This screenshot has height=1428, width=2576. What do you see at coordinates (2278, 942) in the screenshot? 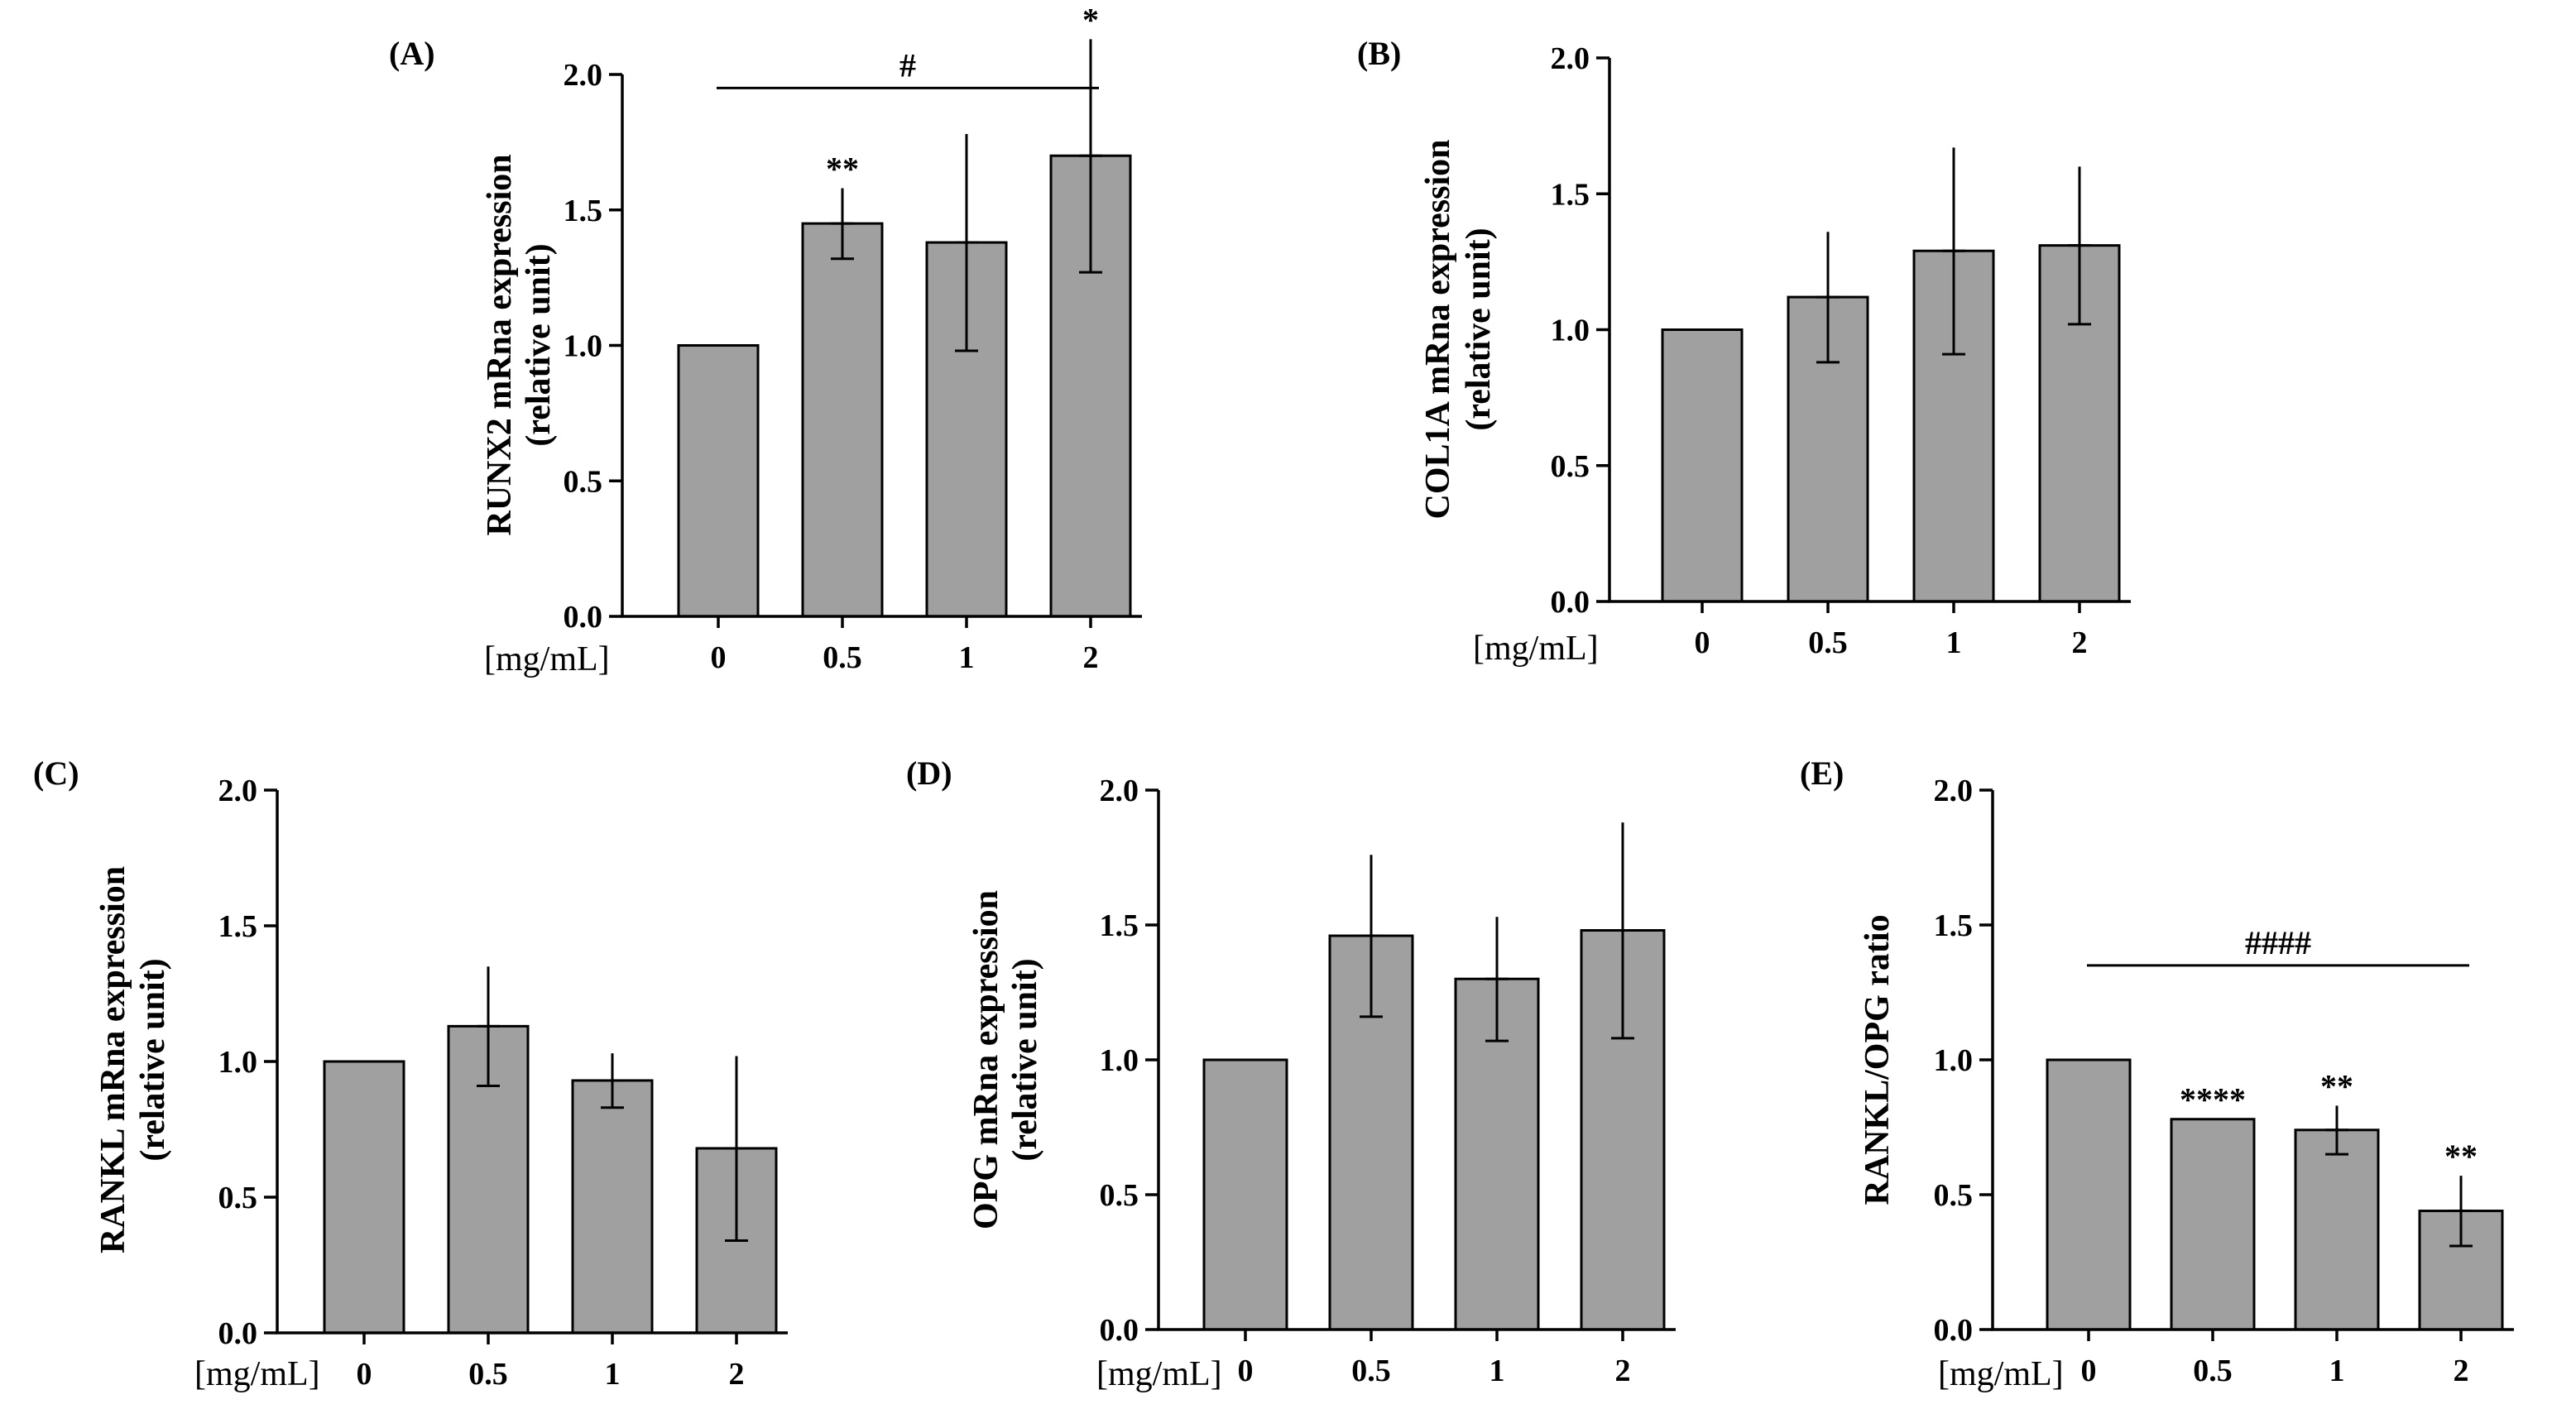
I see `bracket-label: ####` at bounding box center [2278, 942].